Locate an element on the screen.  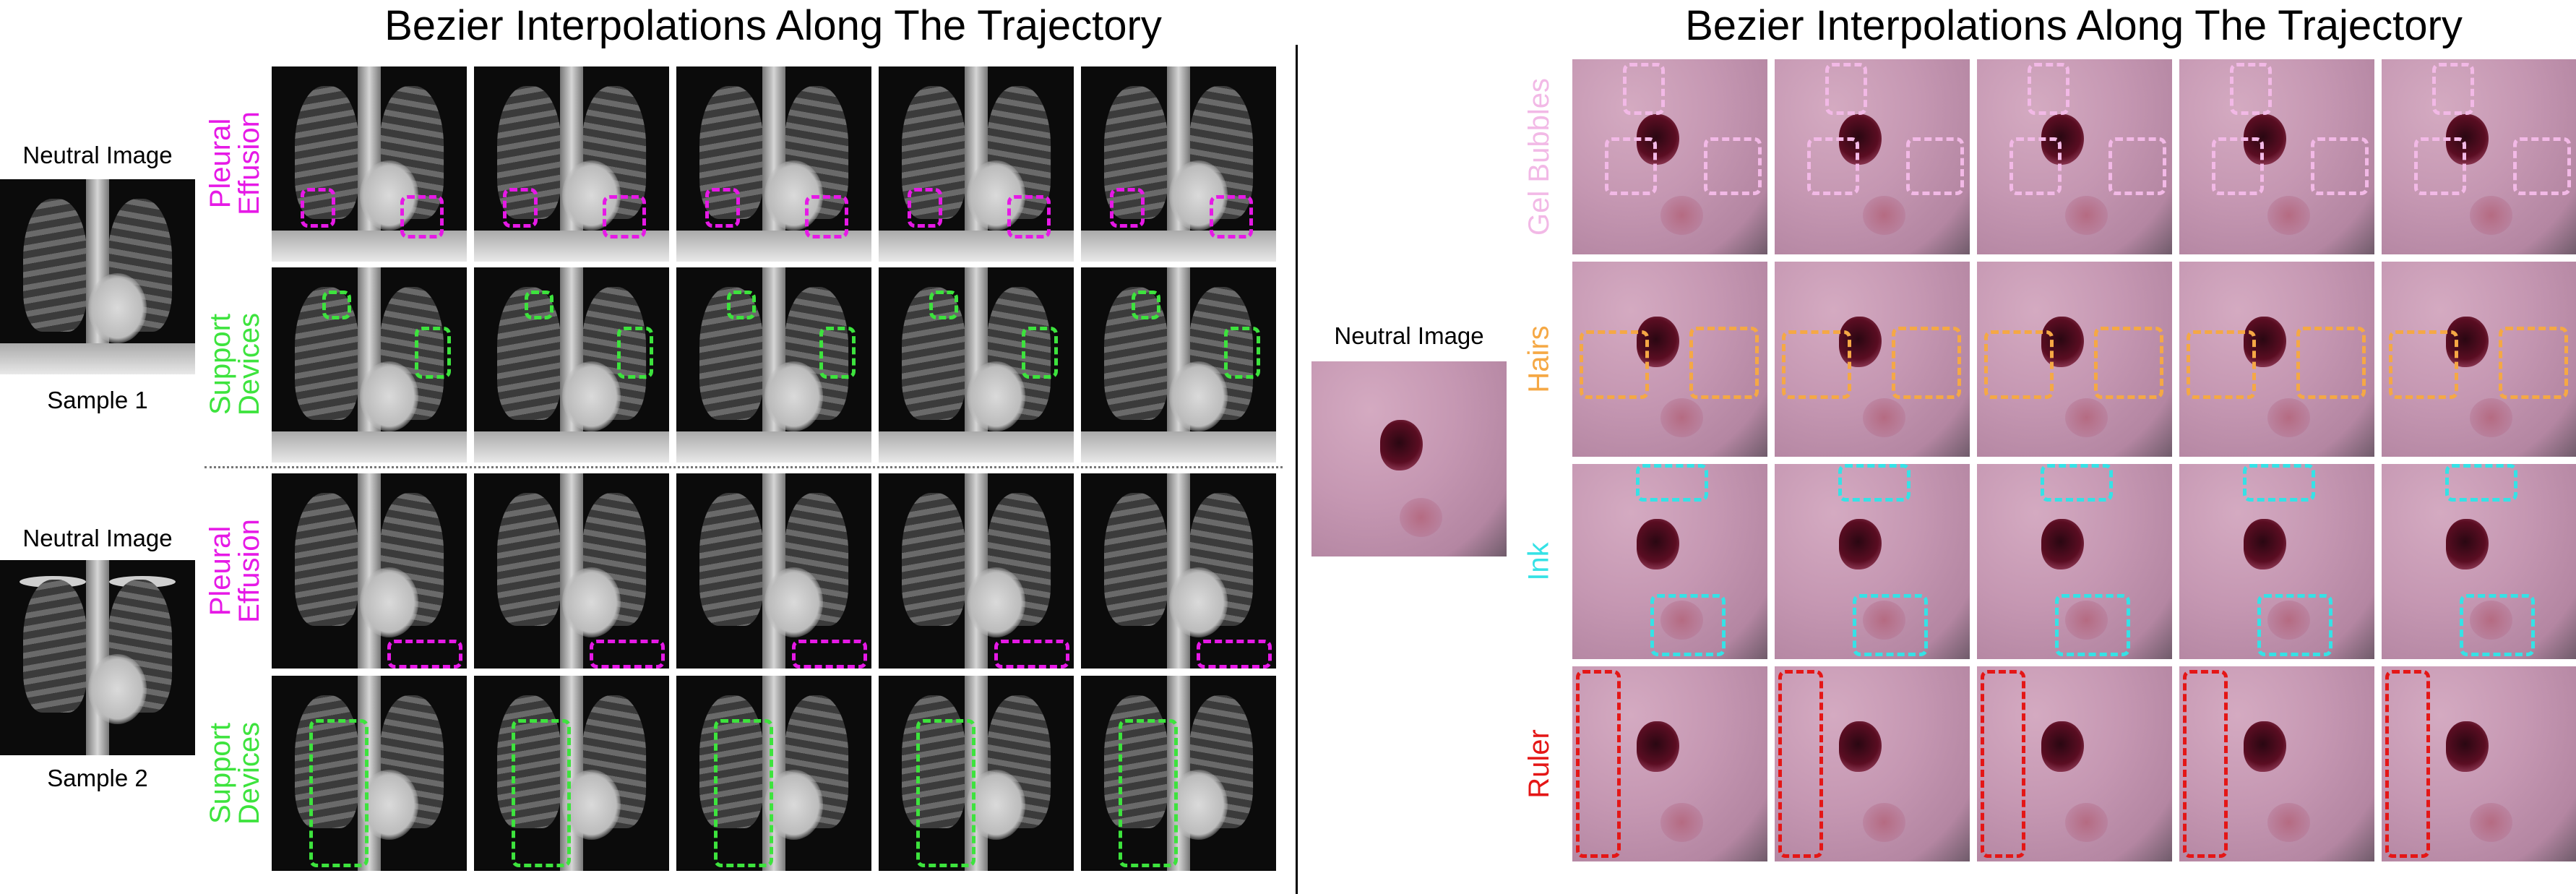
neutral-image-label: Neutral Image is located at coordinates (97, 538).